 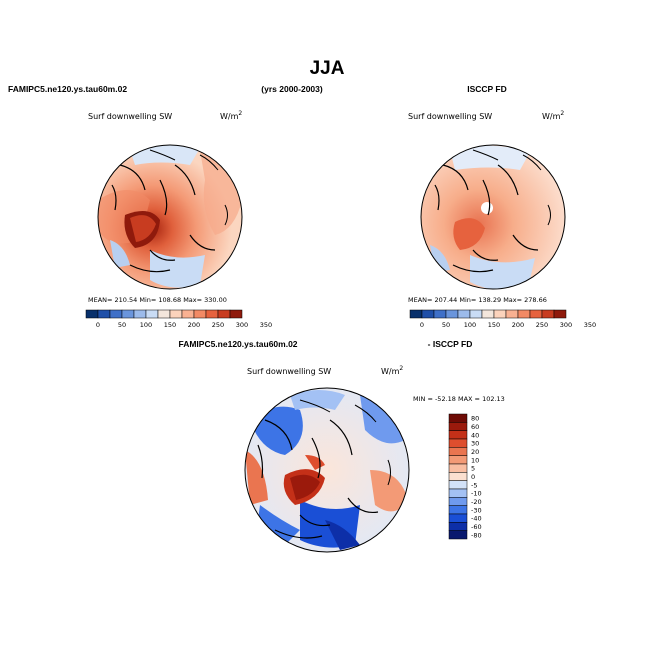 I want to click on obs-colorbar-tick: 100, so click(x=470, y=325).